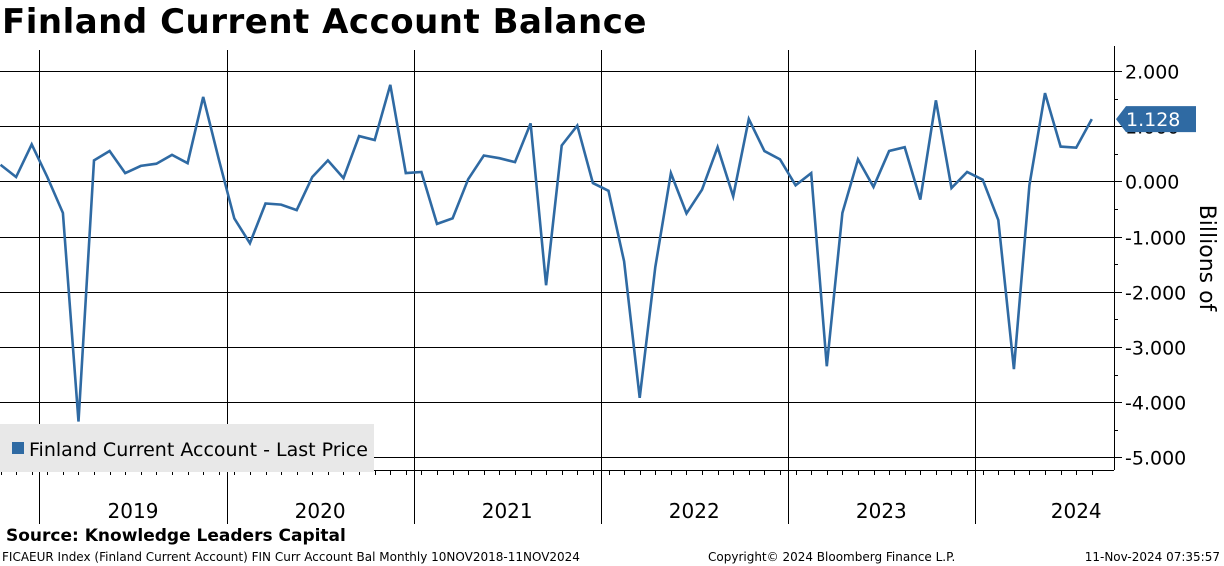  Describe the element at coordinates (1152, 183) in the screenshot. I see `y-tick-label: 0.000` at that location.